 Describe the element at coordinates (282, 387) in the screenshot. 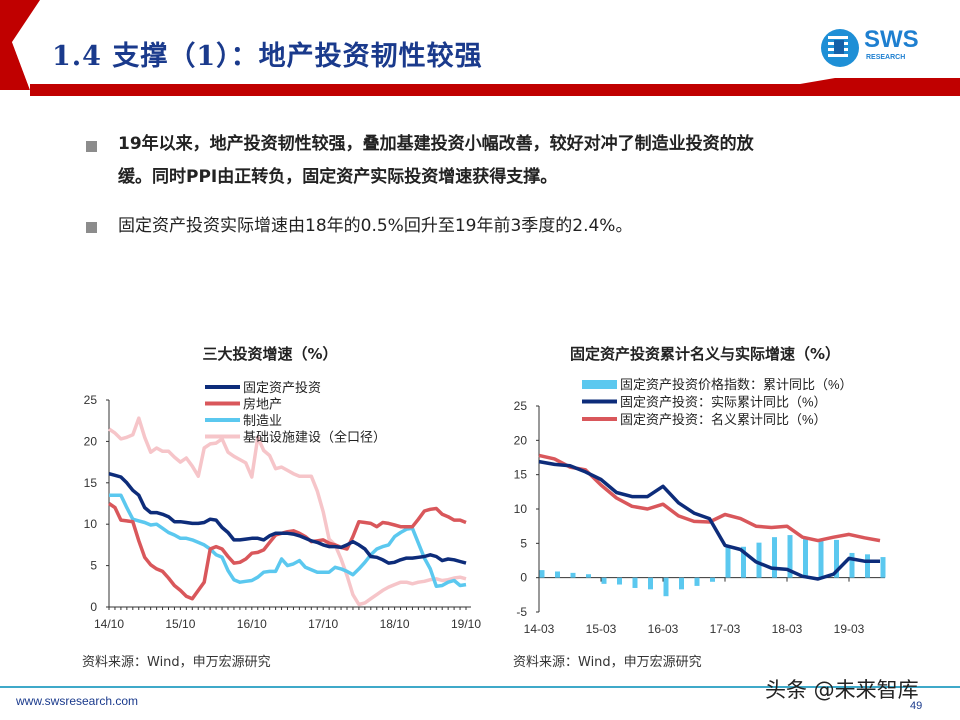

I see `legend-label: 固定资产投资` at that location.